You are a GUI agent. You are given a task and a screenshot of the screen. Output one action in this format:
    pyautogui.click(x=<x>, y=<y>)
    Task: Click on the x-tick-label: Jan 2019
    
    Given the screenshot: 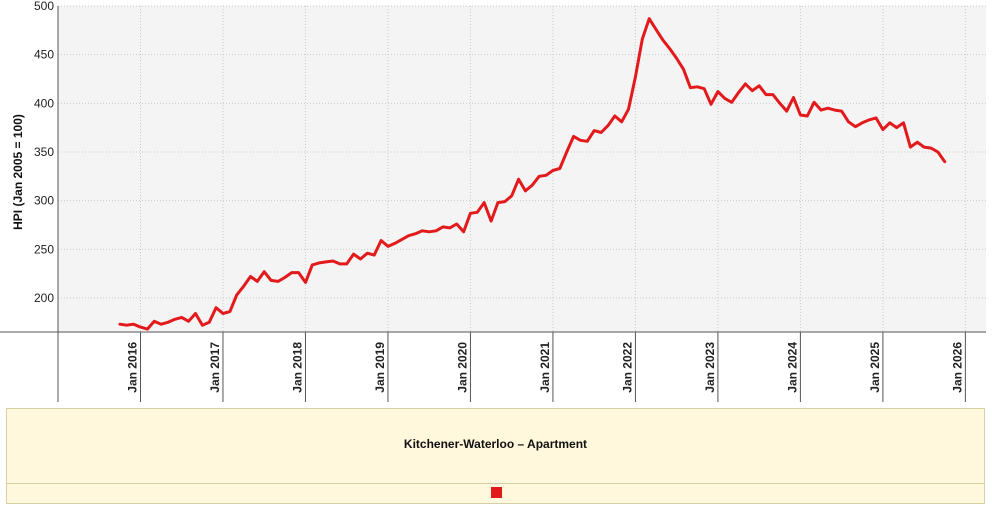 What is the action you would take?
    pyautogui.click(x=380, y=367)
    